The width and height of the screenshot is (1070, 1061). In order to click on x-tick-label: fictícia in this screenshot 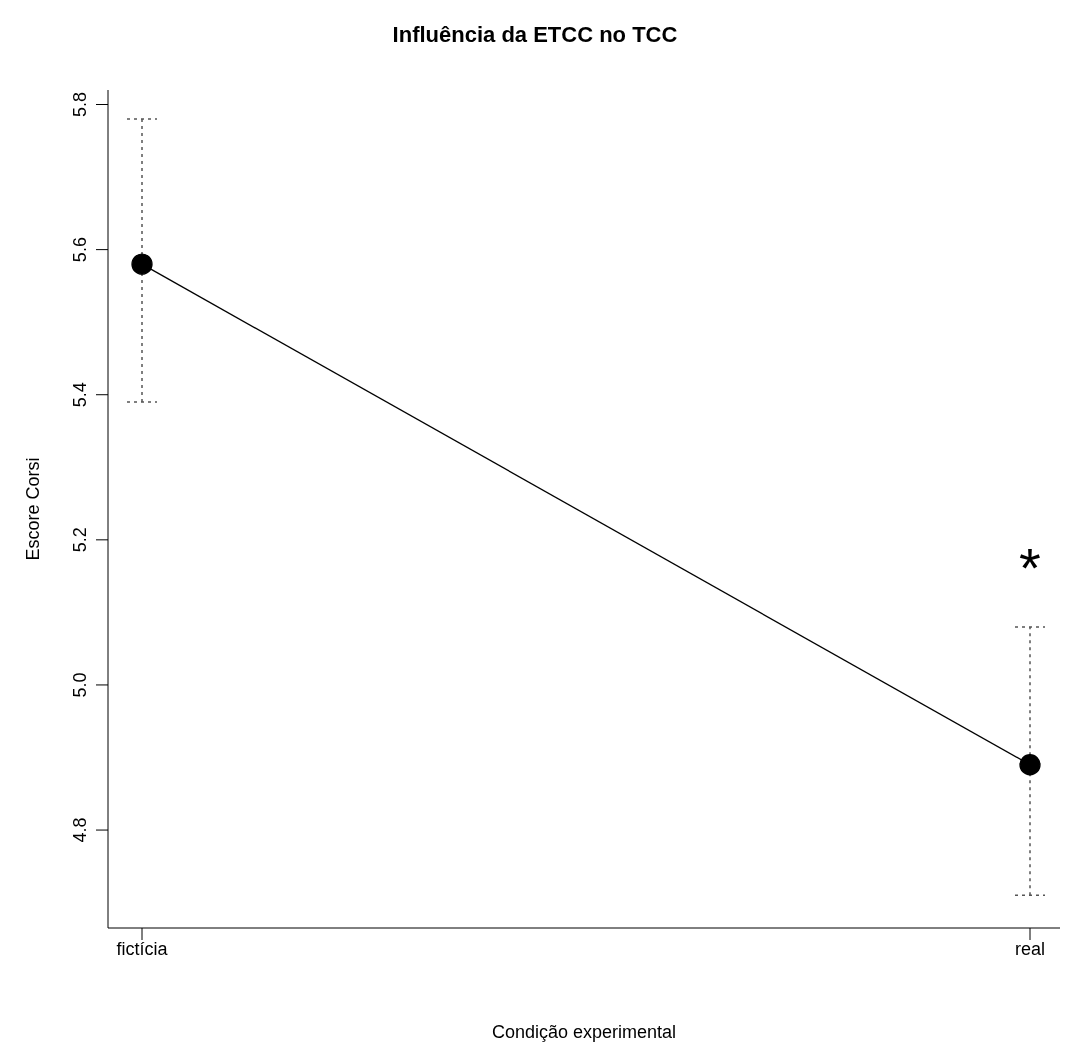, I will do `click(142, 948)`.